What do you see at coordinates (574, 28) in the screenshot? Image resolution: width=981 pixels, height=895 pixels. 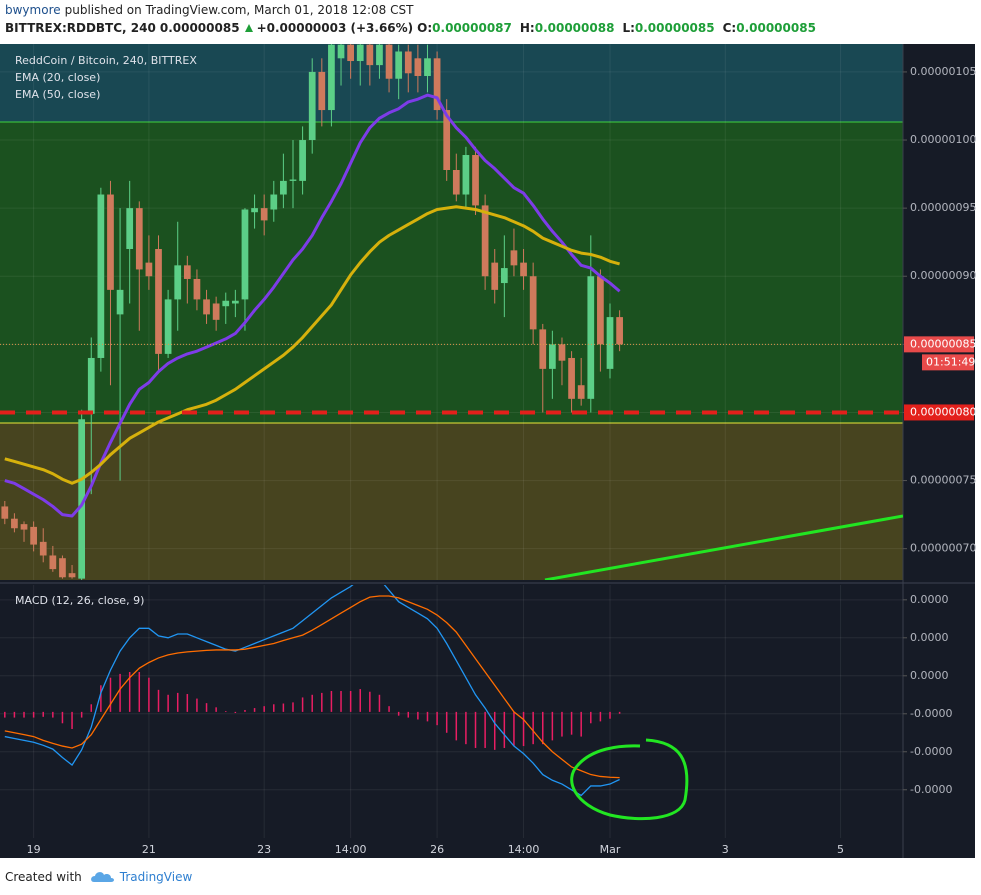 I see `ohlc-value: 0.00000088` at bounding box center [574, 28].